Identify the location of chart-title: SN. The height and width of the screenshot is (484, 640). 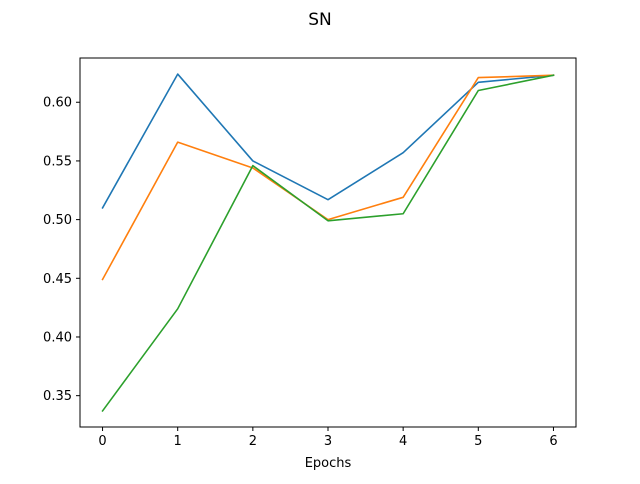
(320, 20).